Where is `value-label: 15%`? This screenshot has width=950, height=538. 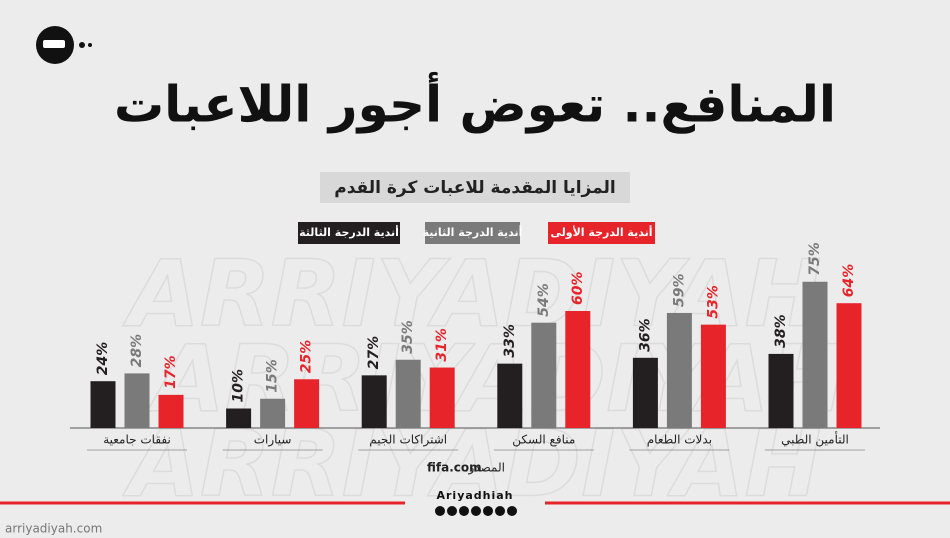 value-label: 15% is located at coordinates (273, 376).